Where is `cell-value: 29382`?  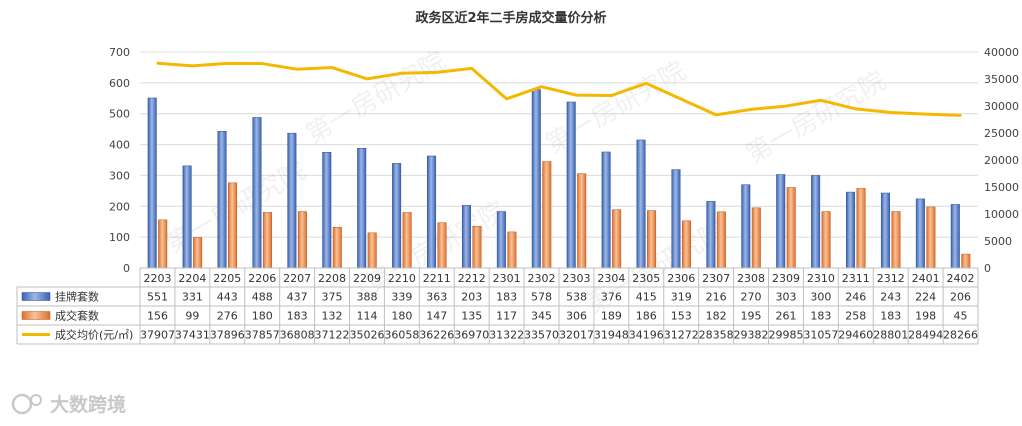 cell-value: 29382 is located at coordinates (751, 335).